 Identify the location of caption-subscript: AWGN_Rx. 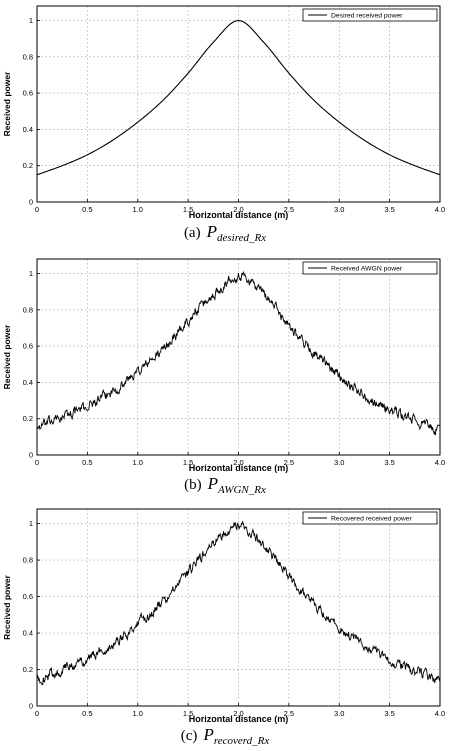
(242, 490).